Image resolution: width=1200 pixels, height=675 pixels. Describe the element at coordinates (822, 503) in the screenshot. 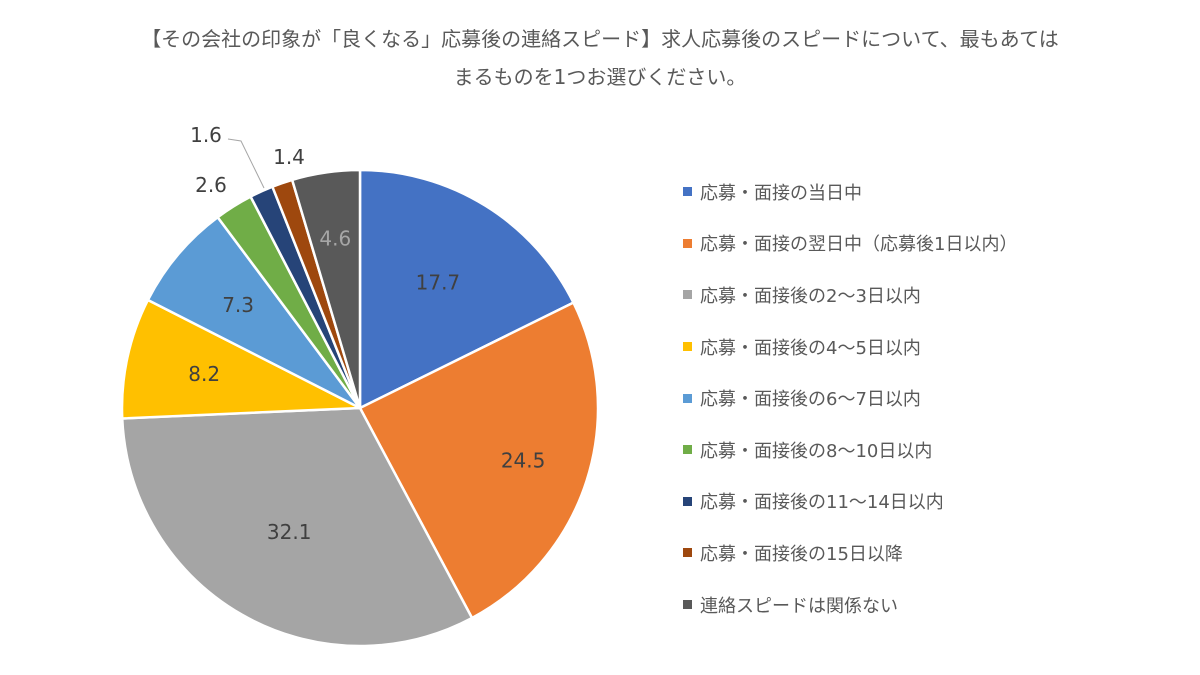

I see `legend-label-6: 応募・面接後の11～14日以内` at that location.